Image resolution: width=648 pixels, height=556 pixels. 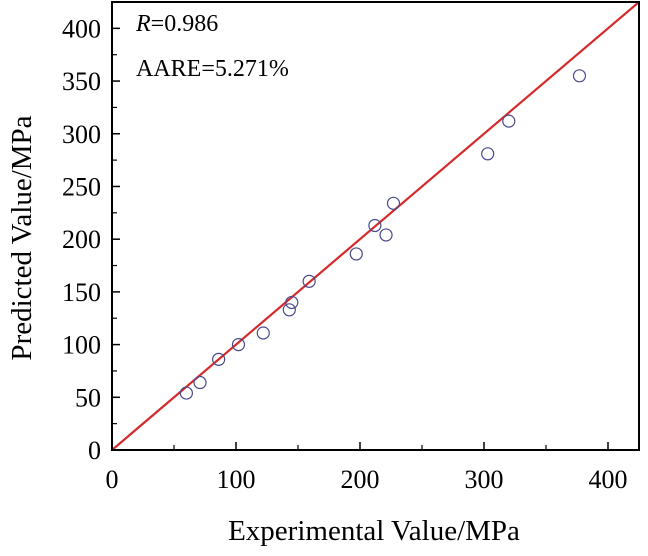 What do you see at coordinates (81, 81) in the screenshot?
I see `y-tick-label: 350` at bounding box center [81, 81].